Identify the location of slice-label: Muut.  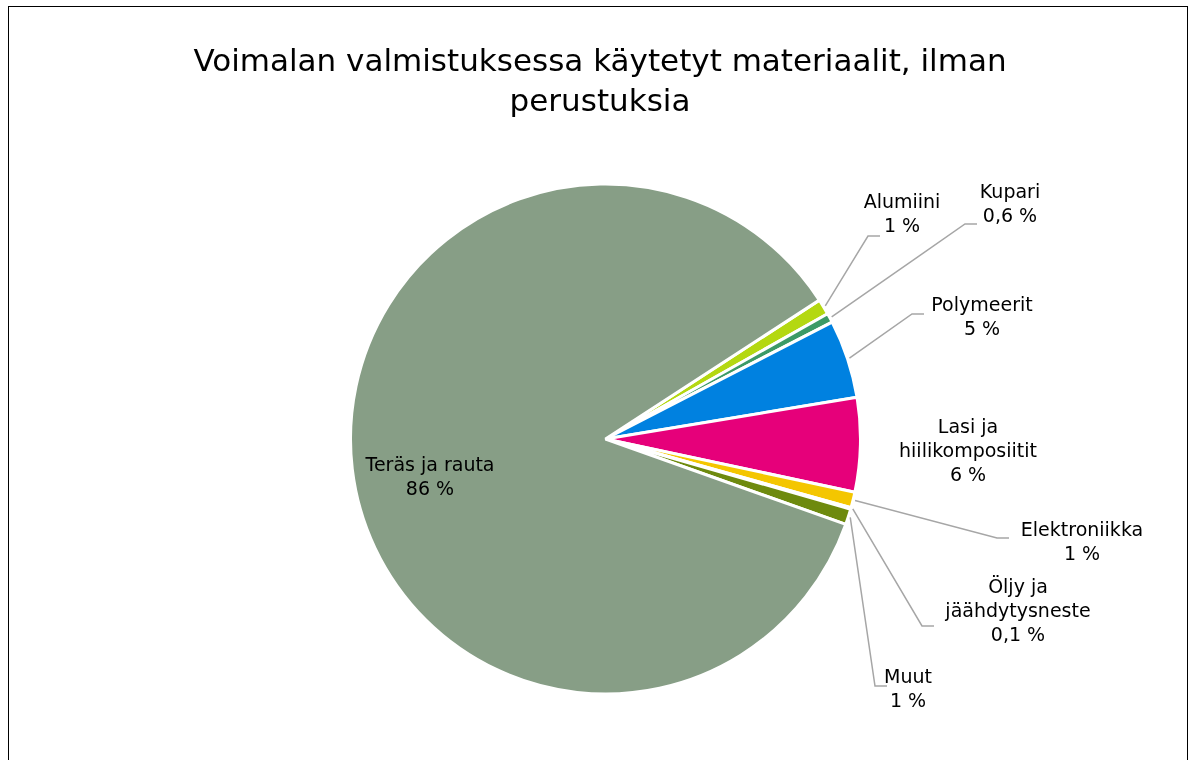
(908, 675).